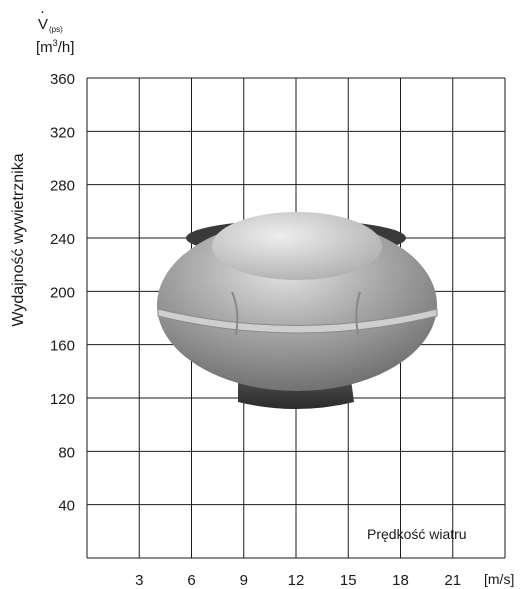 This screenshot has height=589, width=527. I want to click on y-axis-label: Wydajność wywietrznika, so click(18, 239).